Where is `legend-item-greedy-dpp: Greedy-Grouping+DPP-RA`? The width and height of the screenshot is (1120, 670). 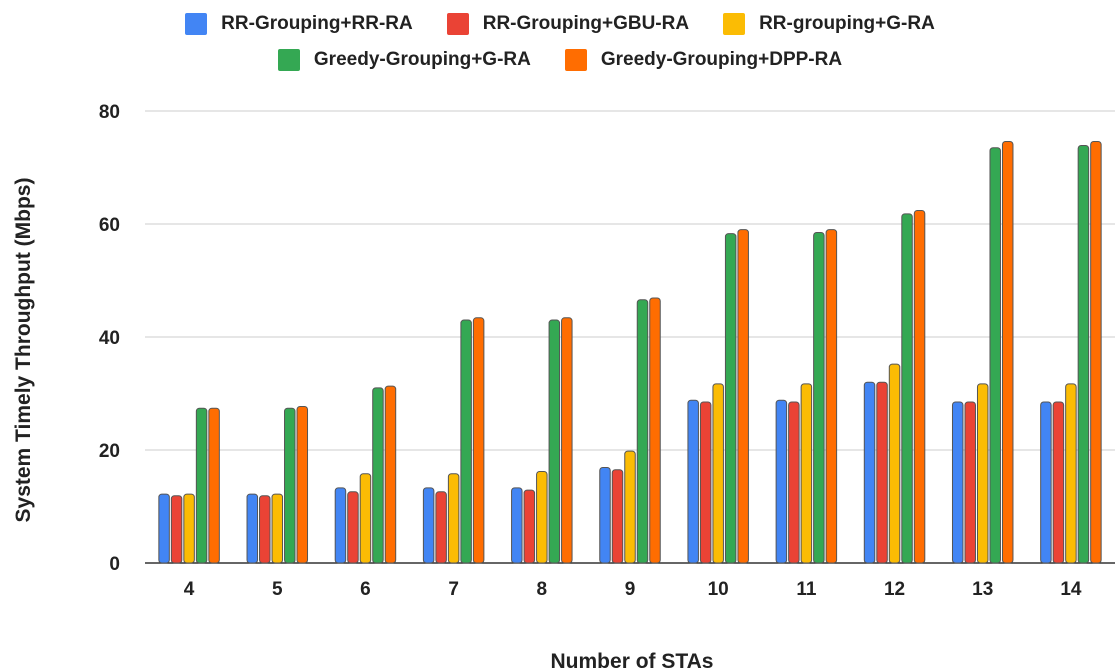 legend-item-greedy-dpp: Greedy-Grouping+DPP-RA is located at coordinates (703, 60).